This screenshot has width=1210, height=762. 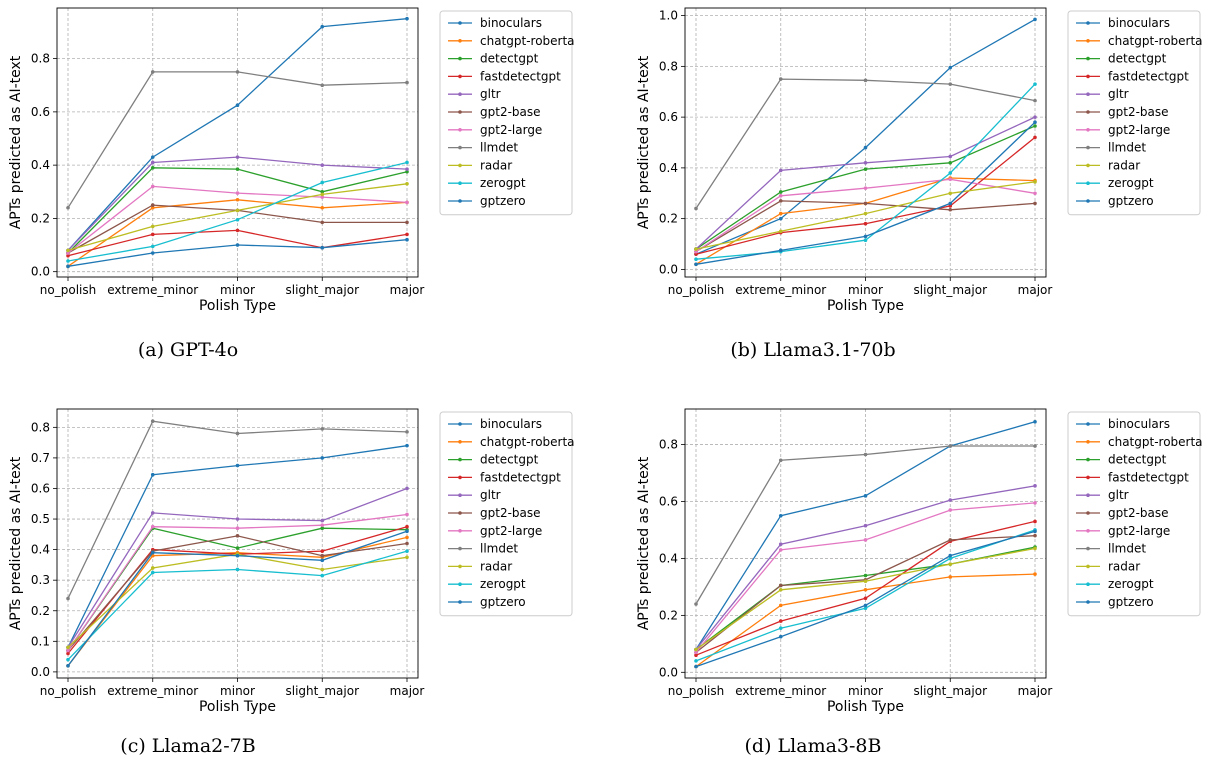 What do you see at coordinates (460, 183) in the screenshot?
I see `legend-marker-zerogpt` at bounding box center [460, 183].